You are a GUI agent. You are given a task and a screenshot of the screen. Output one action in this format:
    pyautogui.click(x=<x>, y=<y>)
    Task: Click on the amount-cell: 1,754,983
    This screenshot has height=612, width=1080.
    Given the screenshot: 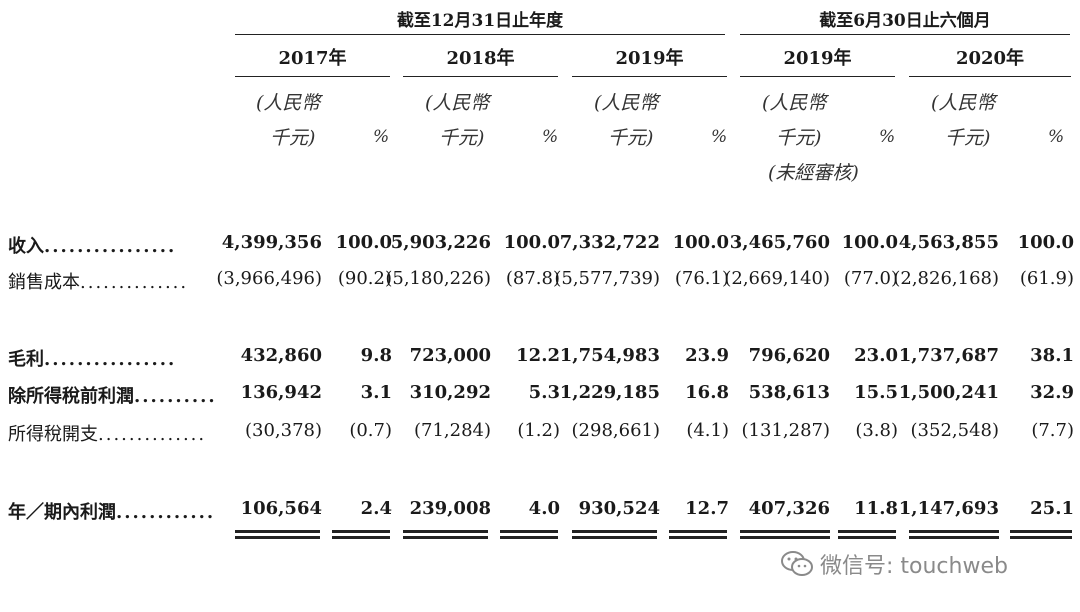 What is the action you would take?
    pyautogui.click(x=609, y=355)
    